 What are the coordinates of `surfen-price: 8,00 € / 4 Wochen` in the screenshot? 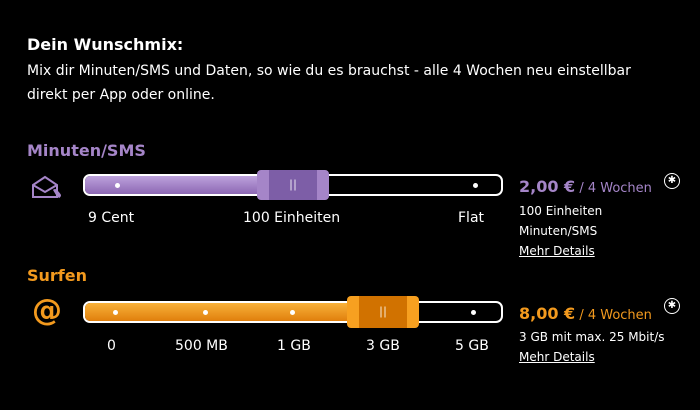 It's located at (585, 313).